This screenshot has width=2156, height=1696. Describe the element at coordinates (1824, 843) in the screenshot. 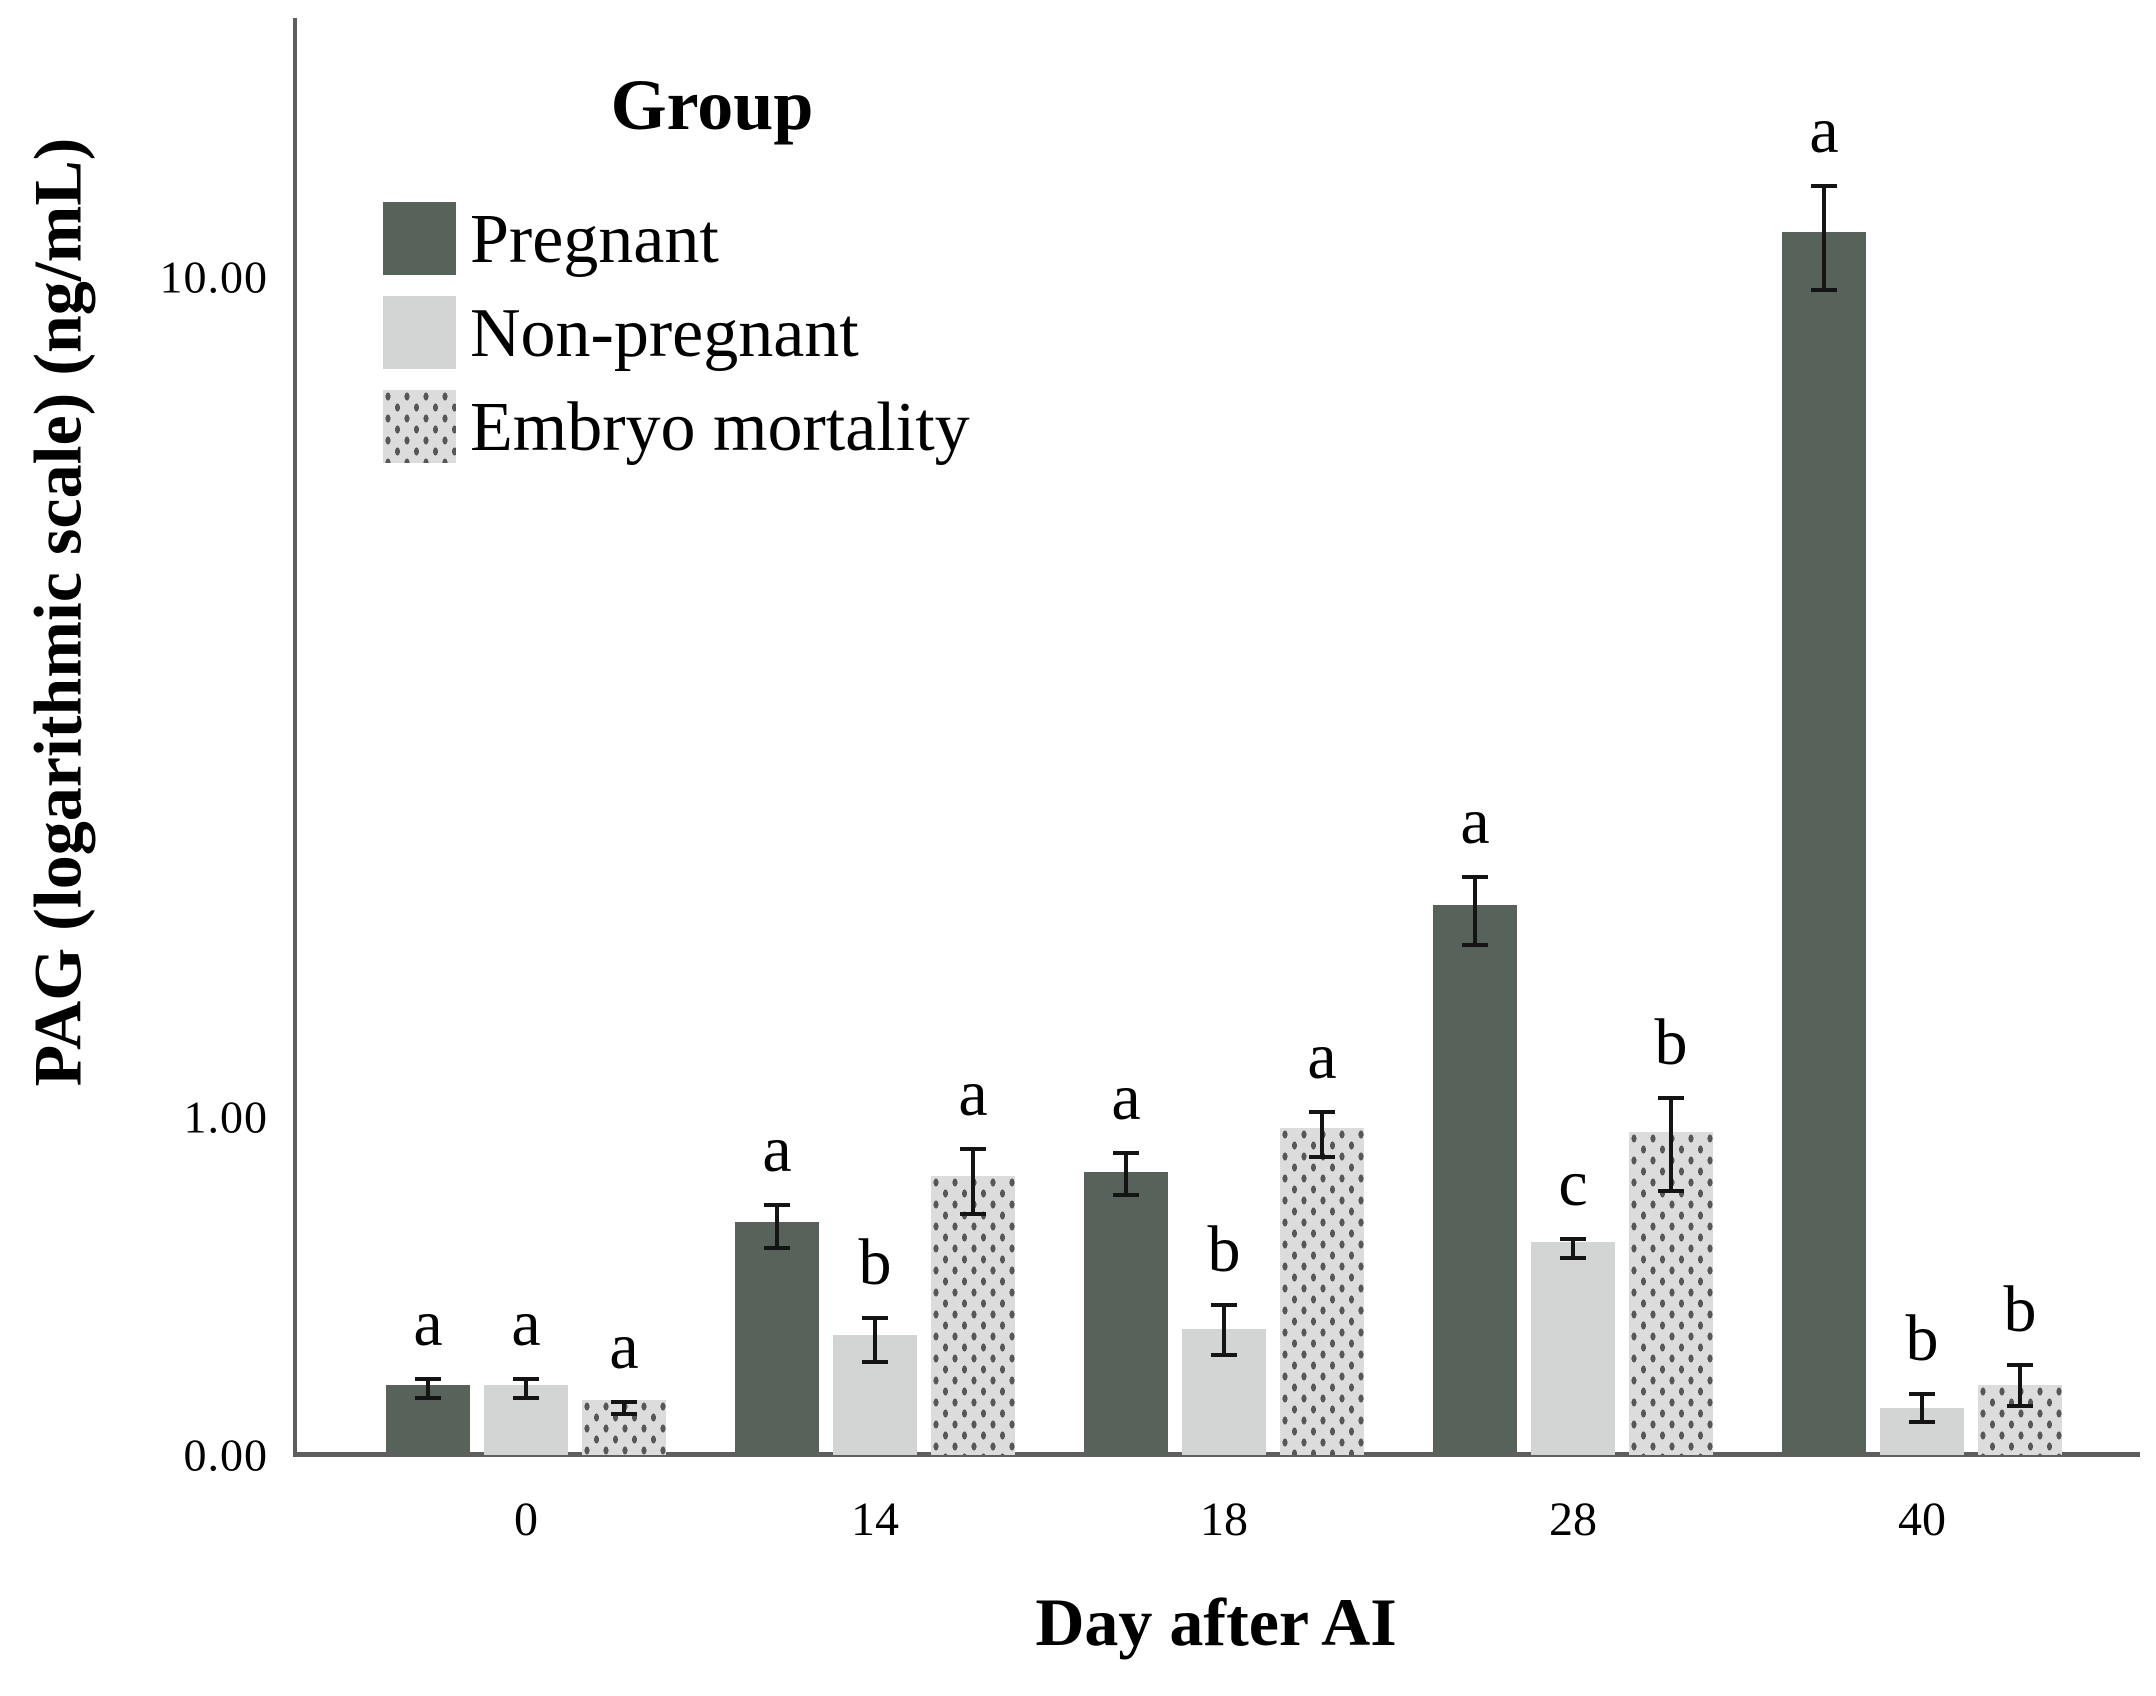

I see `bar-solid_dark-day40` at that location.